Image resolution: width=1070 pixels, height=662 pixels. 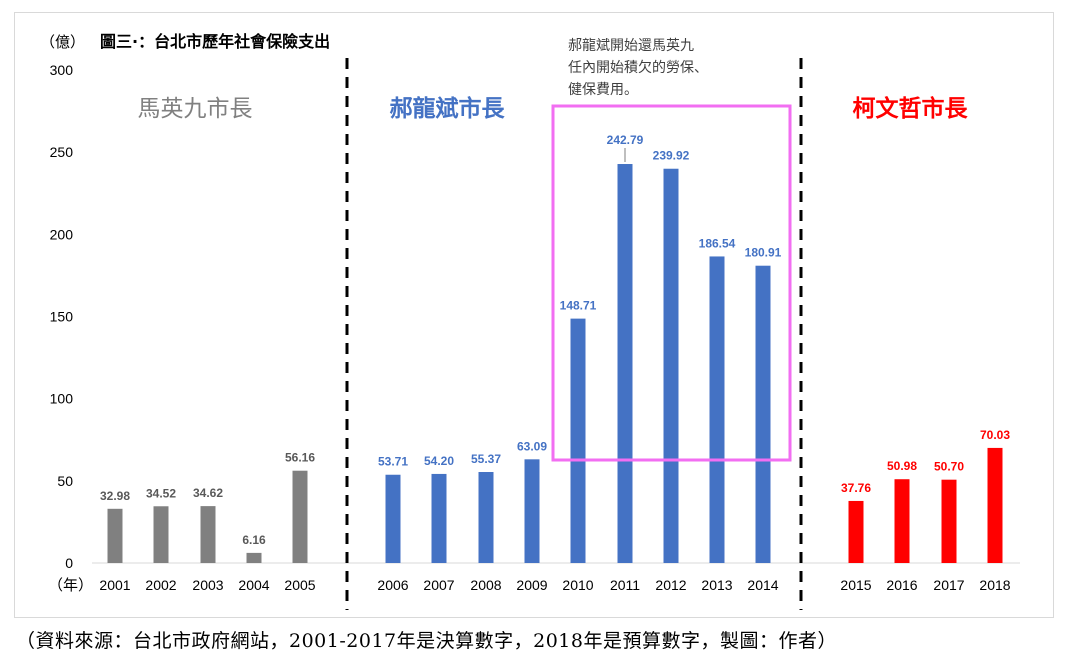 I want to click on x-tick-label: 2003, so click(x=207, y=585).